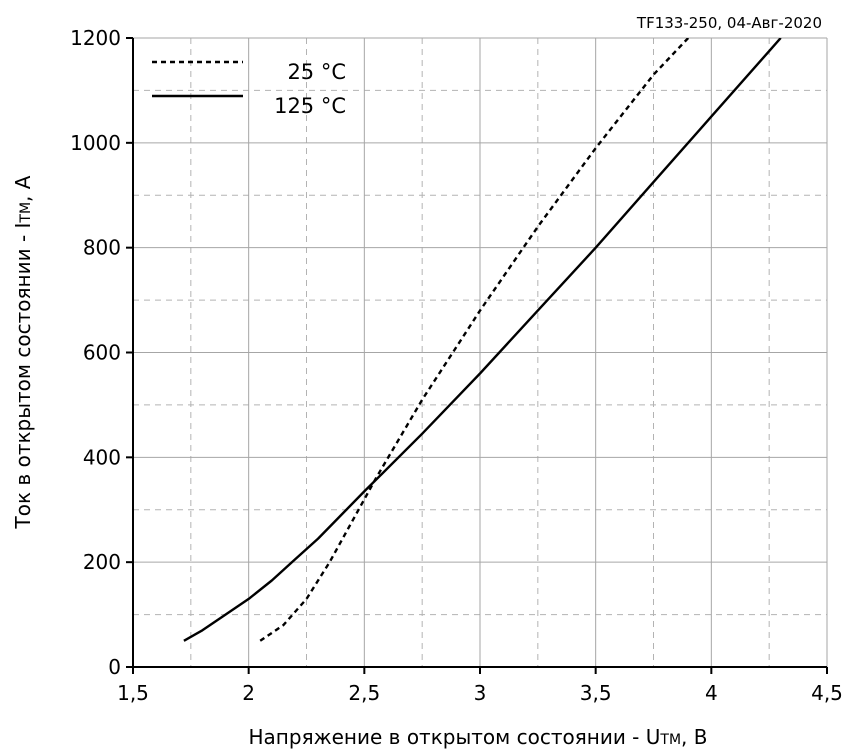 This screenshot has width=848, height=752. What do you see at coordinates (26, 213) in the screenshot?
I see `y-axis-title-subscript: TM` at bounding box center [26, 213].